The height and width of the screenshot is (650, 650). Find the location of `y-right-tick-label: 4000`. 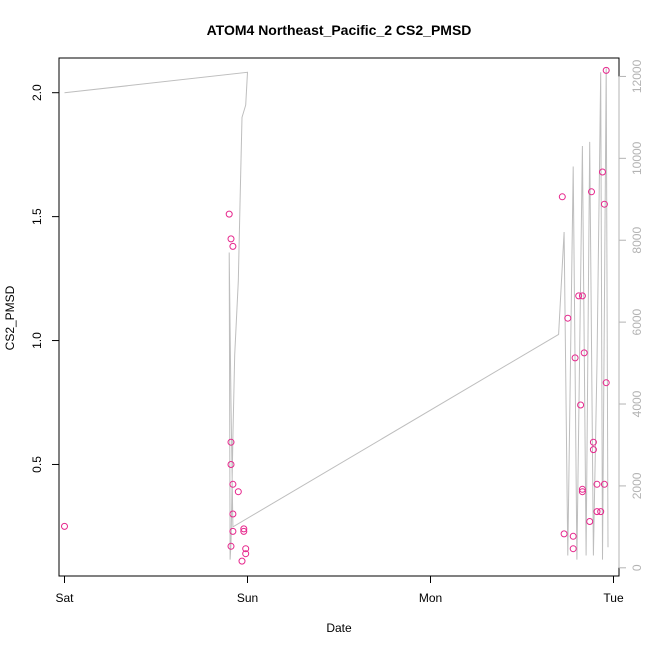

y-right-tick-label: 4000 is located at coordinates (637, 403).